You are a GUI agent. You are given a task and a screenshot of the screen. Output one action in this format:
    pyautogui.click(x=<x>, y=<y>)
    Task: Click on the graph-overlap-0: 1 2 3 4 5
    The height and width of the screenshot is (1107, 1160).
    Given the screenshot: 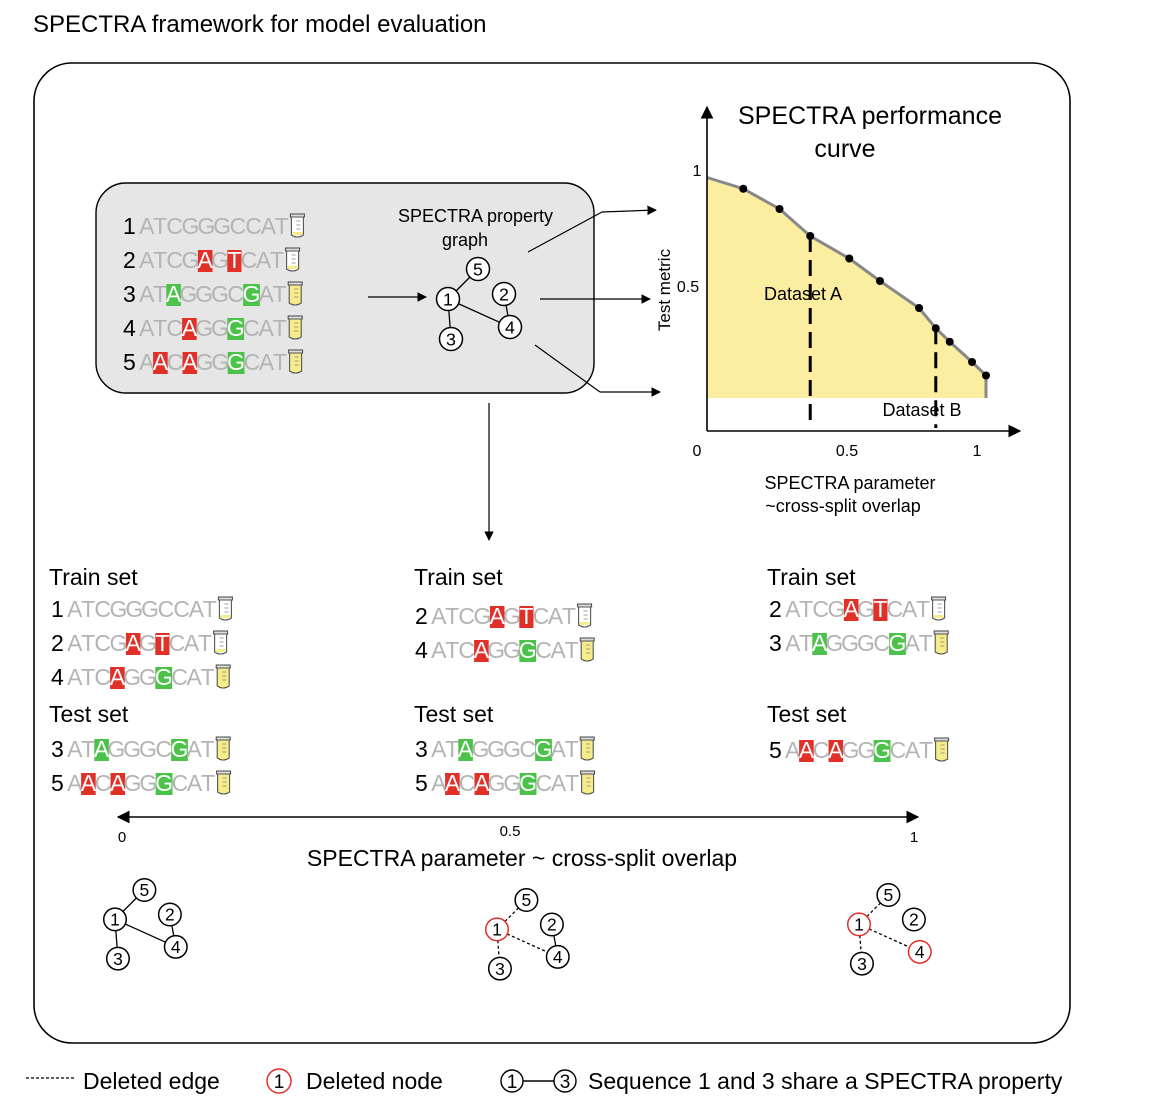 What is the action you would take?
    pyautogui.click(x=145, y=924)
    